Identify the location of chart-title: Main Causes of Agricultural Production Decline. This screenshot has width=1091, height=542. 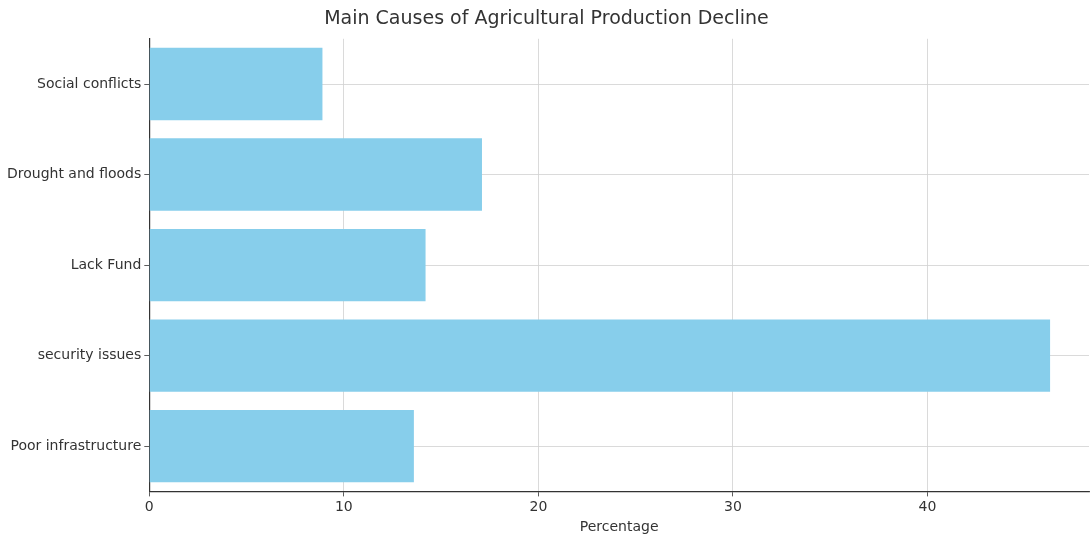
(546, 17).